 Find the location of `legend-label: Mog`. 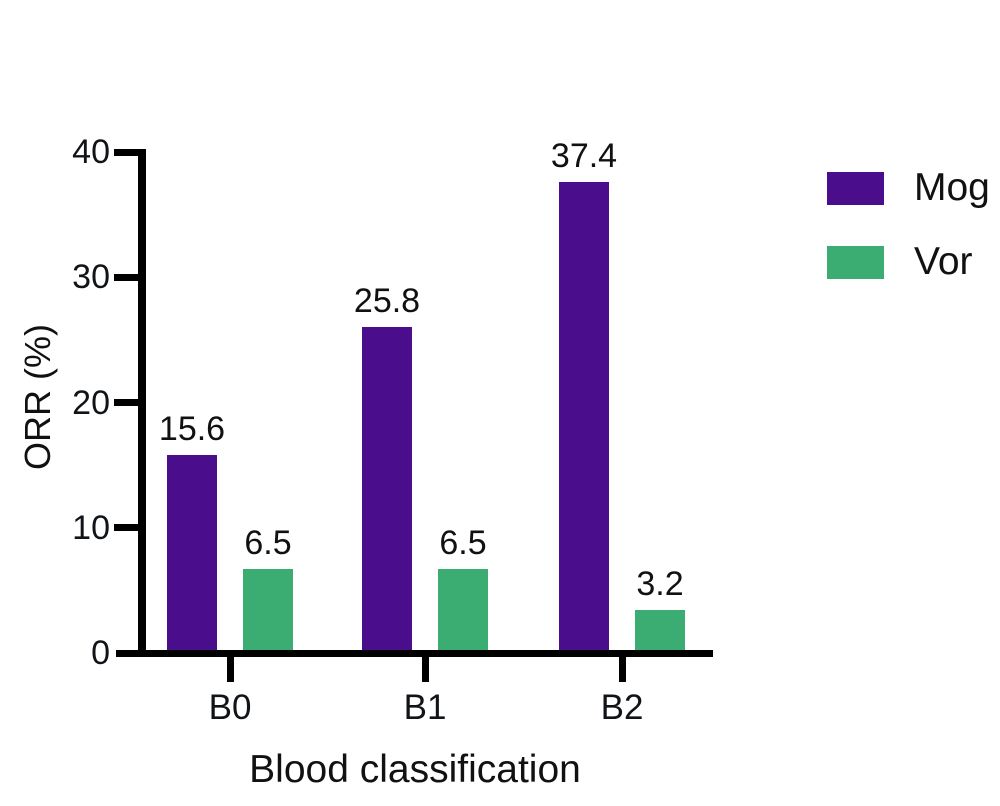

legend-label: Mog is located at coordinates (952, 187).